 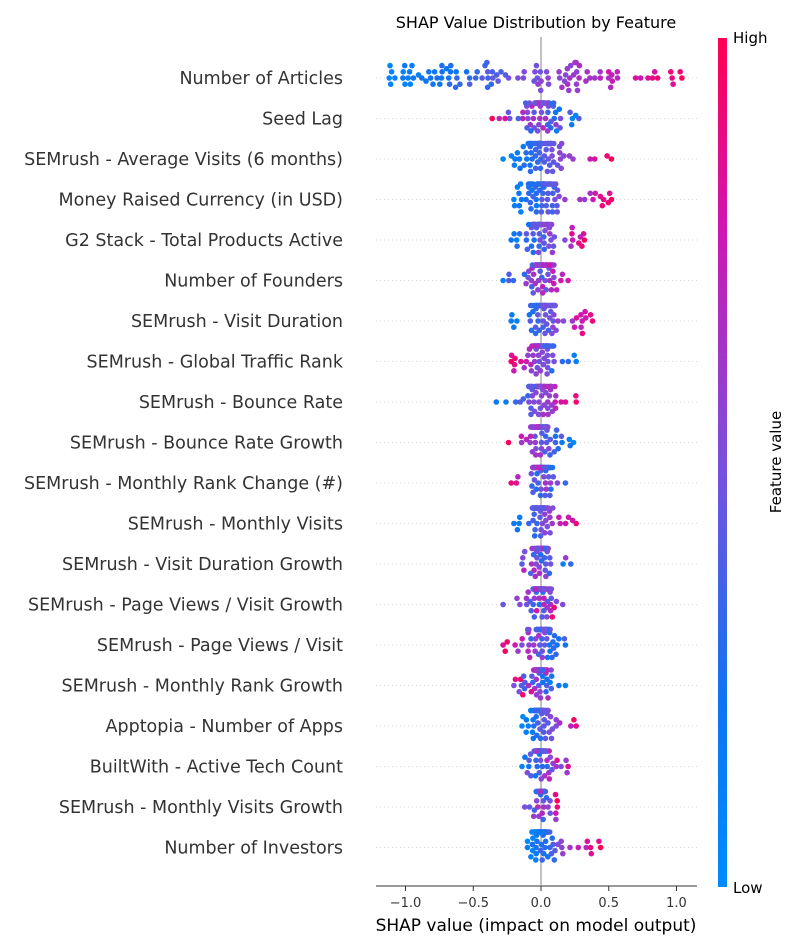 What do you see at coordinates (183, 484) in the screenshot?
I see `feature-label-semrush-monthly-rank-change: SEMrush - Monthly Rank Change (#)` at bounding box center [183, 484].